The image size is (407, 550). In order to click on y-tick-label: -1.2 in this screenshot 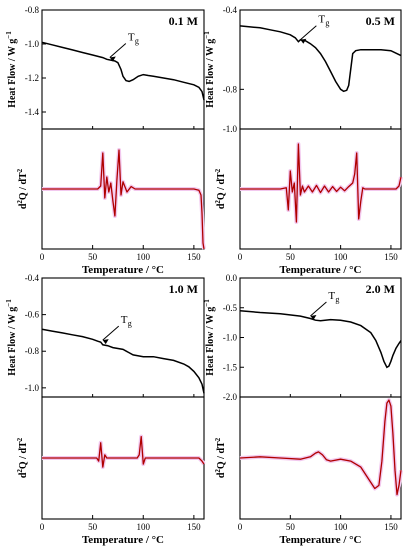, I will do `click(32, 78)`.